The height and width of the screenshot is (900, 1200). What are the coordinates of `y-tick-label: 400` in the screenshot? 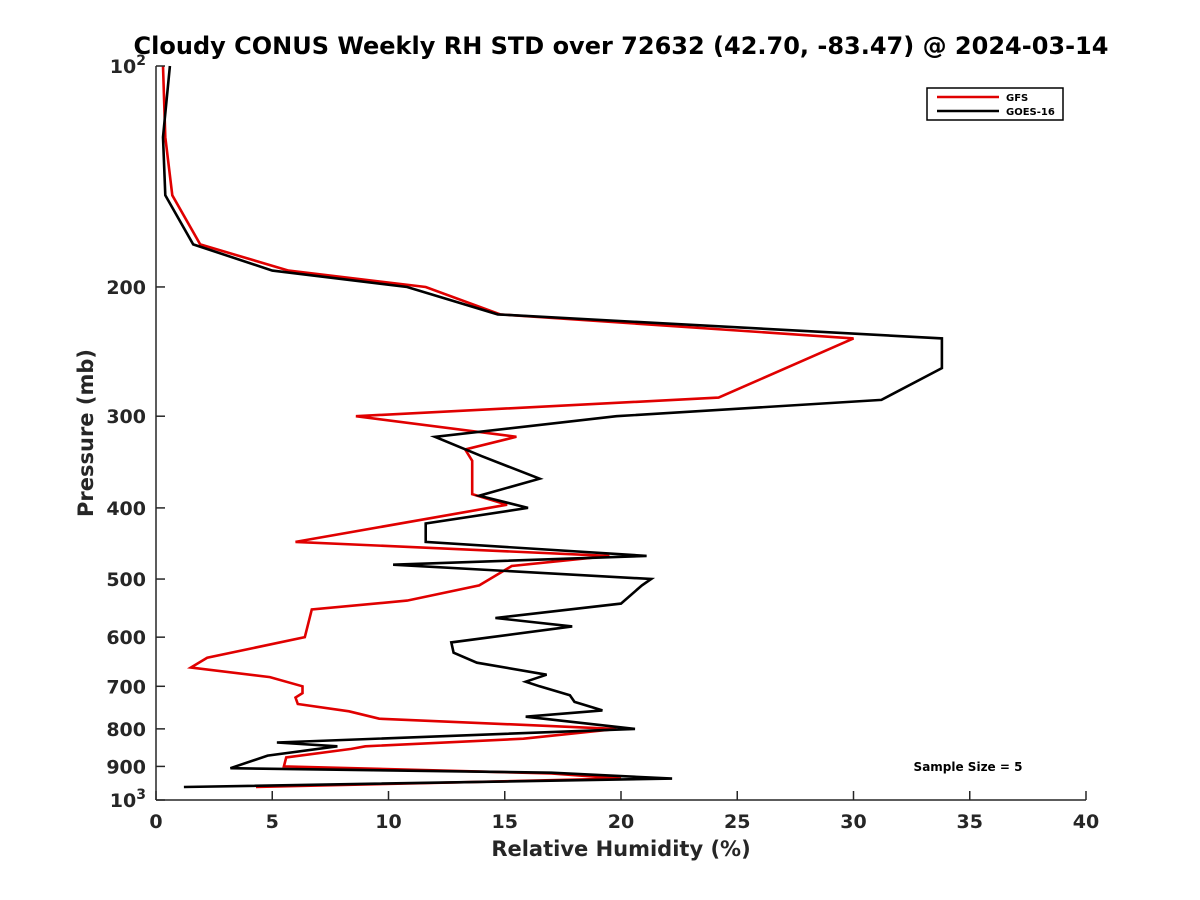 It's located at (126, 509).